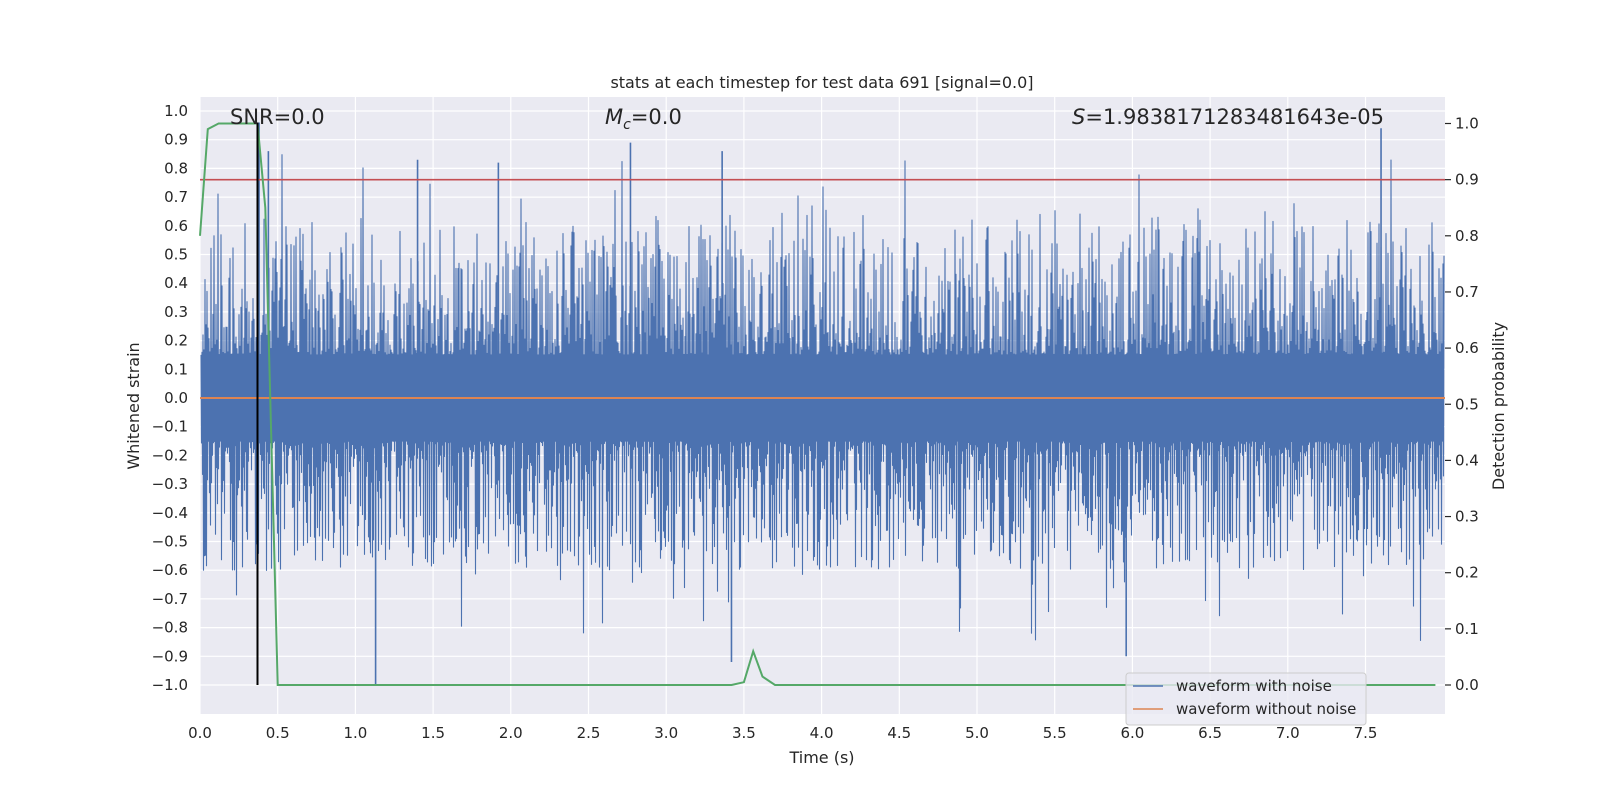 The height and width of the screenshot is (800, 1600). I want to click on y-tick-label: −0.3, so click(170, 484).